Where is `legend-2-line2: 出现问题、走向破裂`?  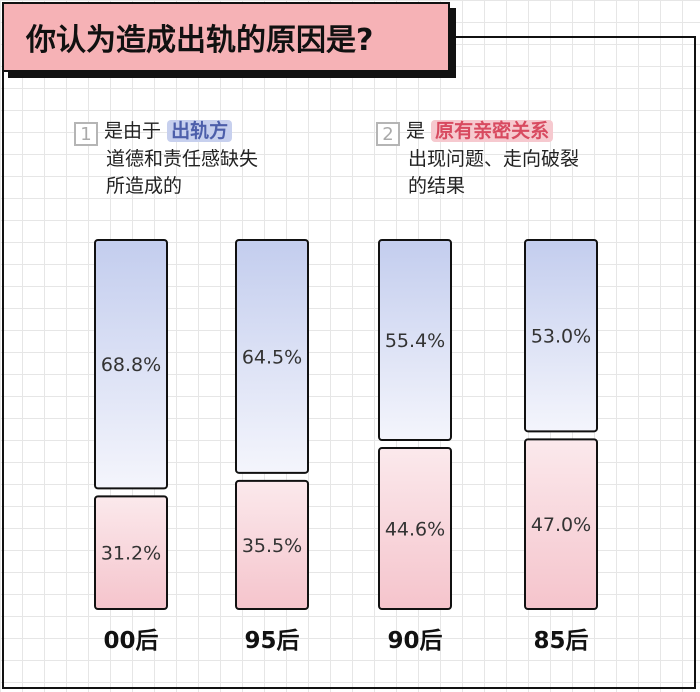
legend-2-line2: 出现问题、走向破裂 is located at coordinates (494, 159).